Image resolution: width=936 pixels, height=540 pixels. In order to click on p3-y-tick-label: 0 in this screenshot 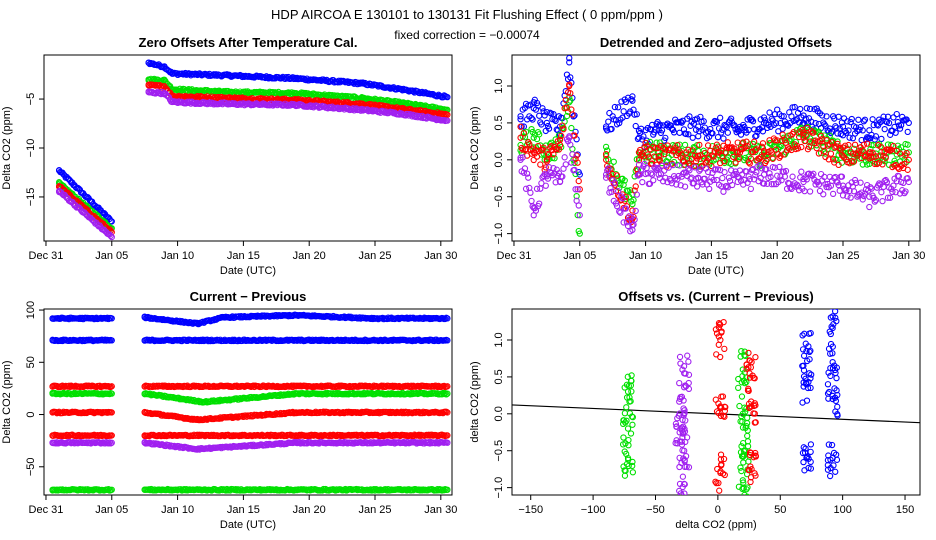, I will do `click(31, 414)`.